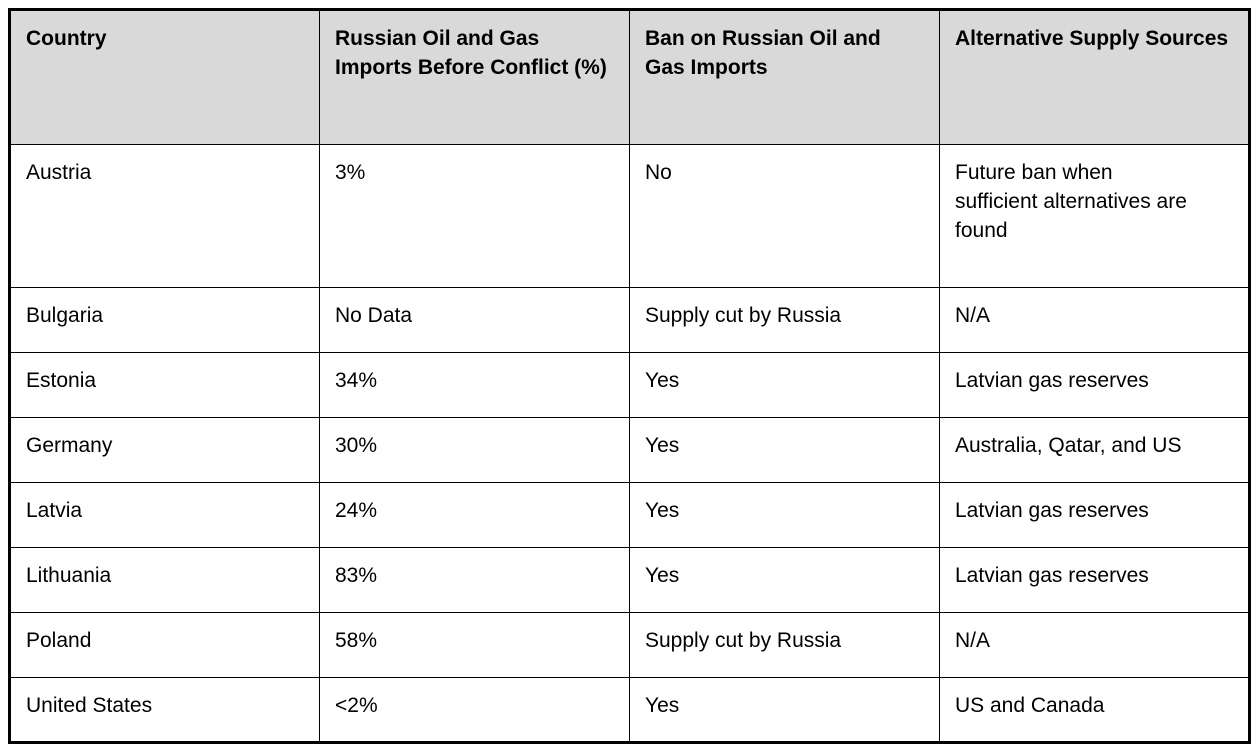 The width and height of the screenshot is (1259, 750). What do you see at coordinates (474, 320) in the screenshot?
I see `cell-imports: No Data` at bounding box center [474, 320].